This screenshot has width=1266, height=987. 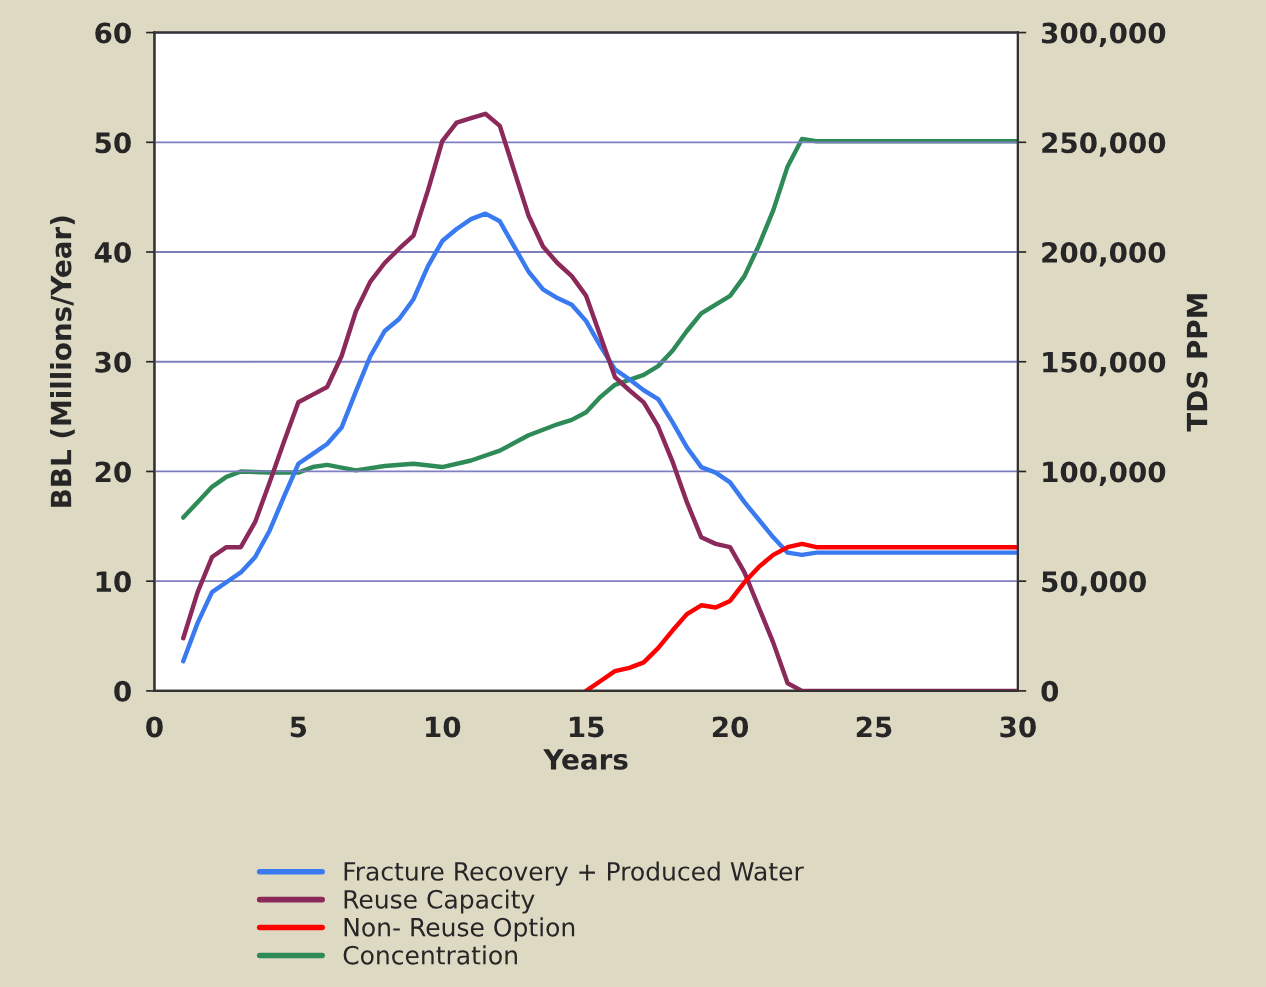 I want to click on legend-label: Fracture Recovery + Produced Water, so click(x=574, y=873).